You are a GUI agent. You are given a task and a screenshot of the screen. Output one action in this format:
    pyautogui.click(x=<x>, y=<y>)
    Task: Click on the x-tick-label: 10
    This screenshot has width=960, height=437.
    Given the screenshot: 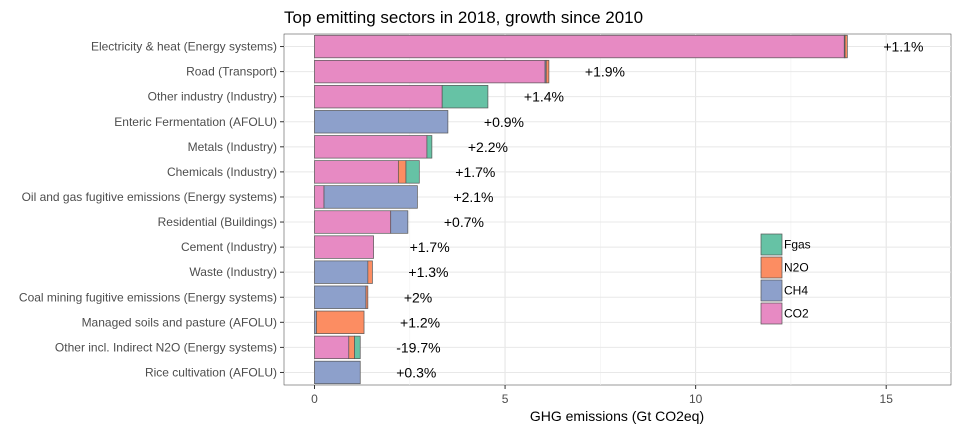 What is the action you would take?
    pyautogui.click(x=696, y=399)
    